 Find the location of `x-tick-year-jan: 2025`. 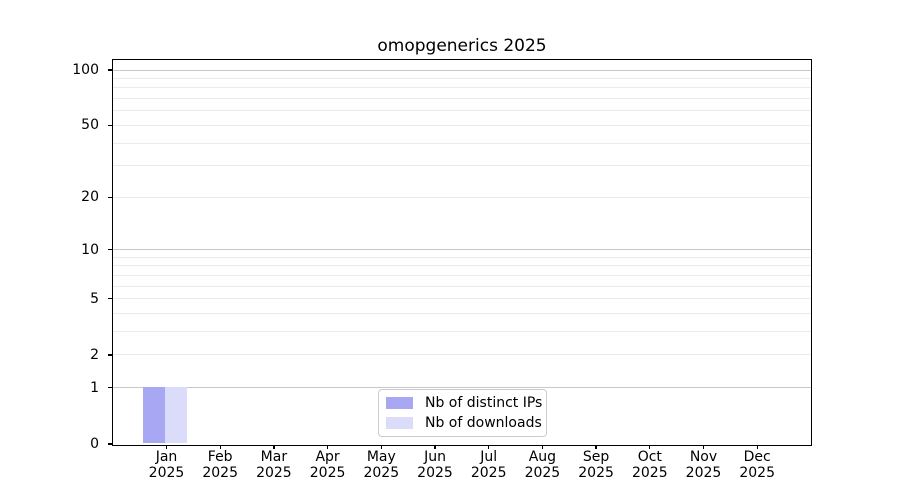

x-tick-year-jan: 2025 is located at coordinates (166, 472).